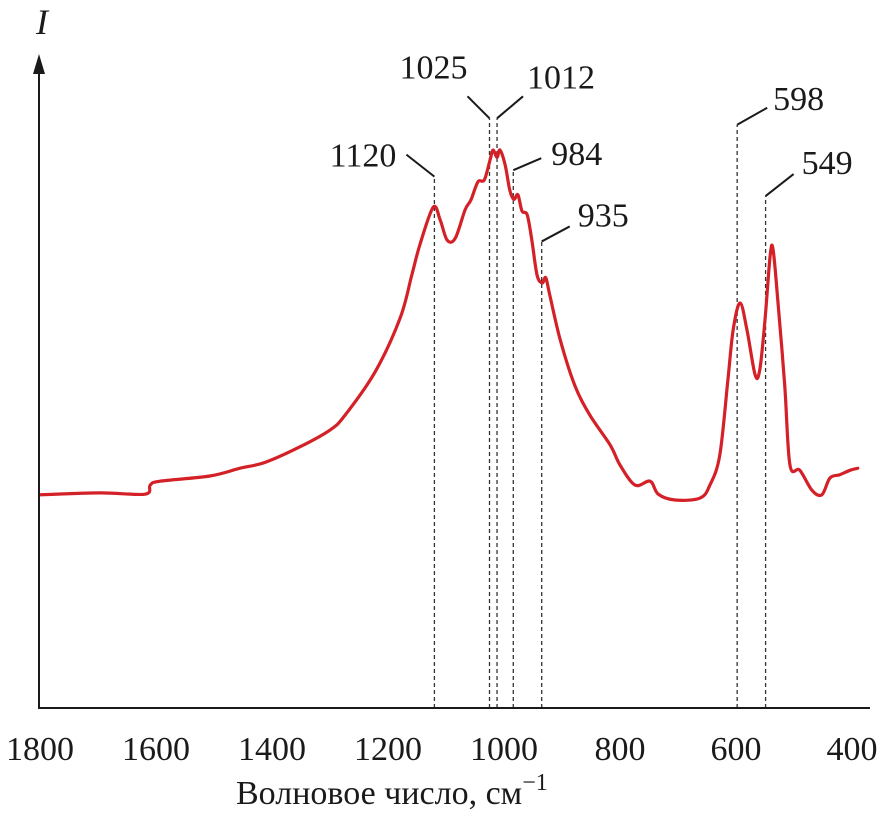 Image resolution: width=882 pixels, height=816 pixels. What do you see at coordinates (445, 378) in the screenshot?
I see `peak-annotation: 1025` at bounding box center [445, 378].